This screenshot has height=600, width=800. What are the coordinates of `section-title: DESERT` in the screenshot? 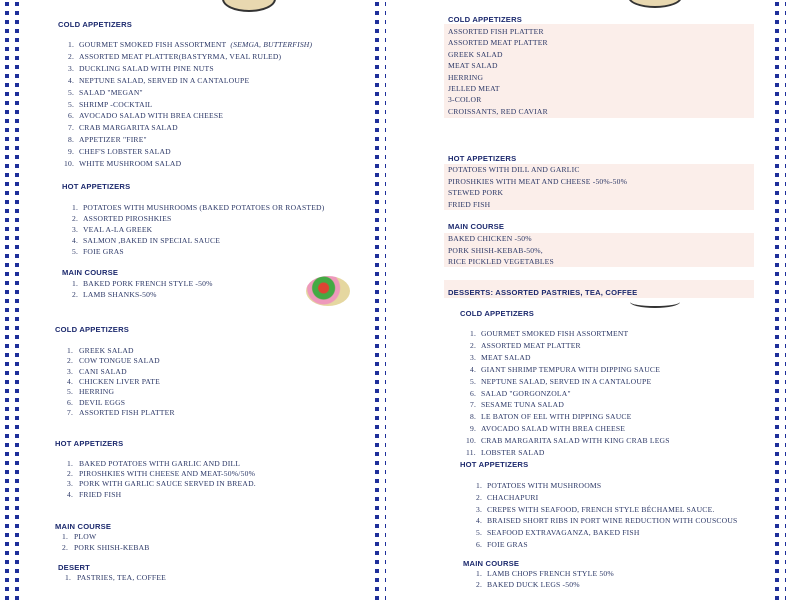 It's located at (74, 567).